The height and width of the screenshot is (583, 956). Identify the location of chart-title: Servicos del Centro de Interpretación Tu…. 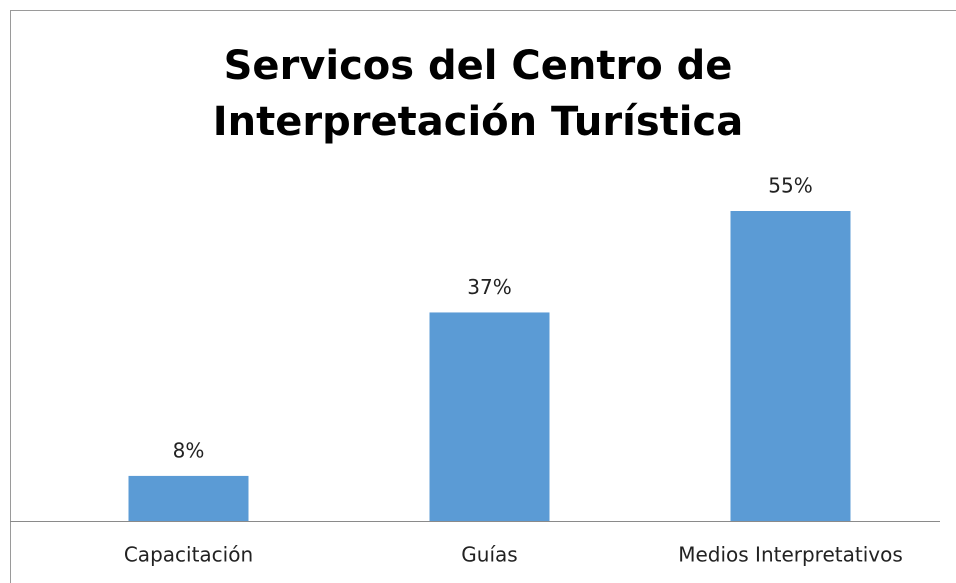
(478, 94).